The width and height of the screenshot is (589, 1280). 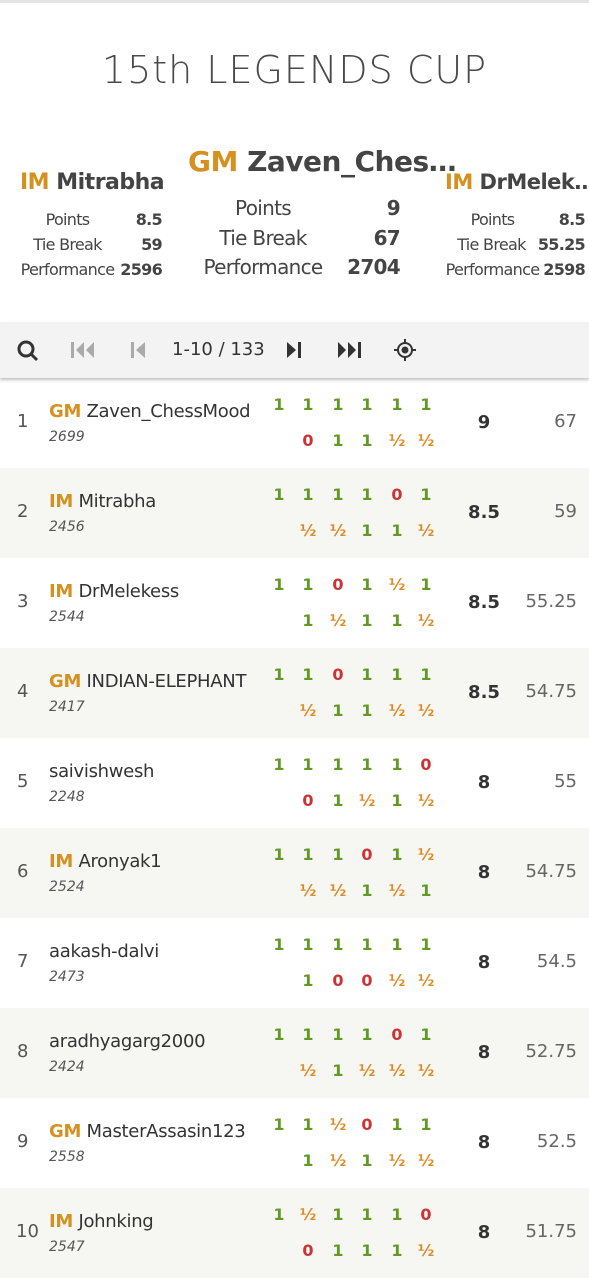 What do you see at coordinates (405, 350) in the screenshot?
I see `my-position` at bounding box center [405, 350].